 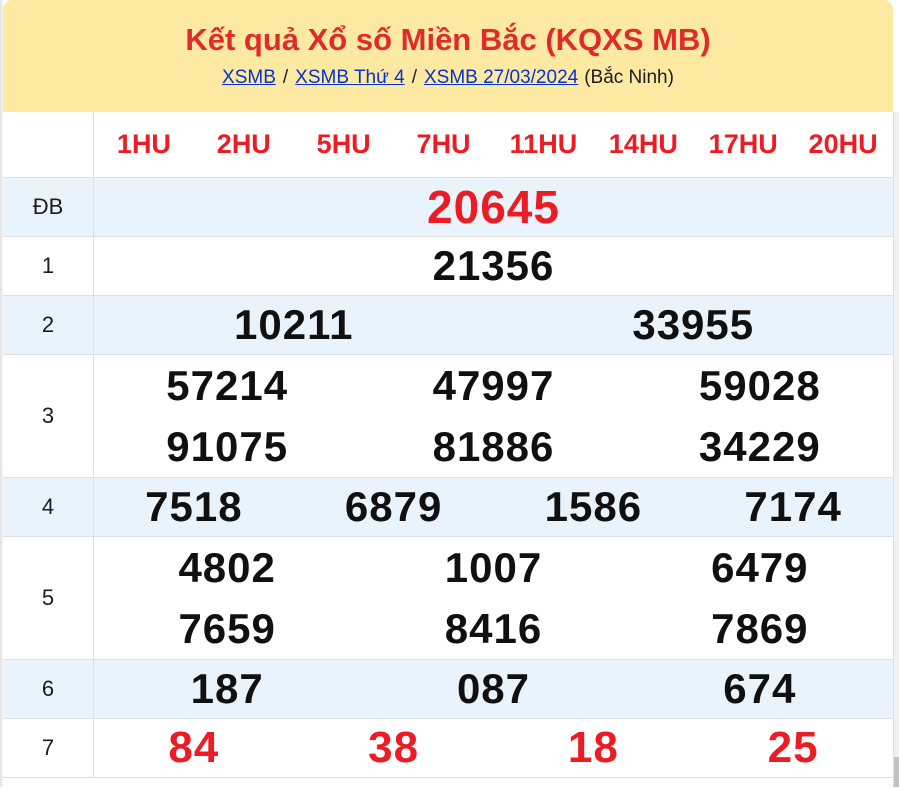 What do you see at coordinates (143, 144) in the screenshot?
I see `period-header: 1HU` at bounding box center [143, 144].